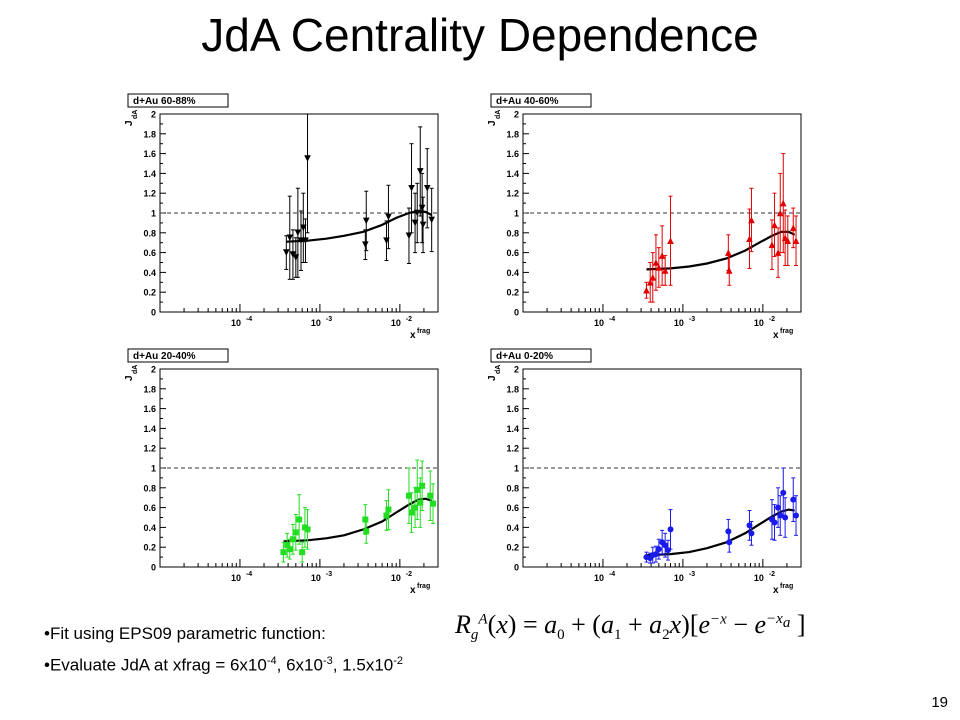 The image size is (960, 720). Describe the element at coordinates (527, 101) in the screenshot. I see `panel-title: d+Au 40-60%` at that location.